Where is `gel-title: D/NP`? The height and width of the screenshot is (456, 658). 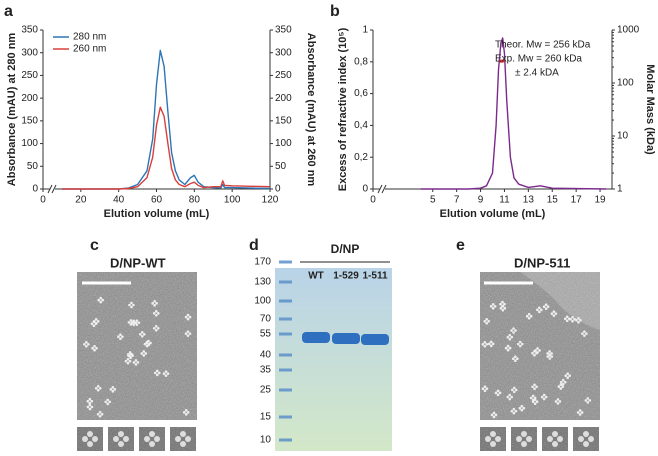 gel-title: D/NP is located at coordinates (345, 249).